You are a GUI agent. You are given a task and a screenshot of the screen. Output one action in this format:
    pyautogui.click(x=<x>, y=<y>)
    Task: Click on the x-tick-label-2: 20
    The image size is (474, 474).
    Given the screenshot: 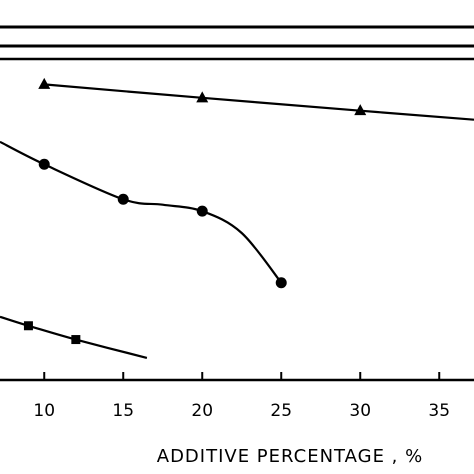 What is the action you would take?
    pyautogui.click(x=202, y=411)
    